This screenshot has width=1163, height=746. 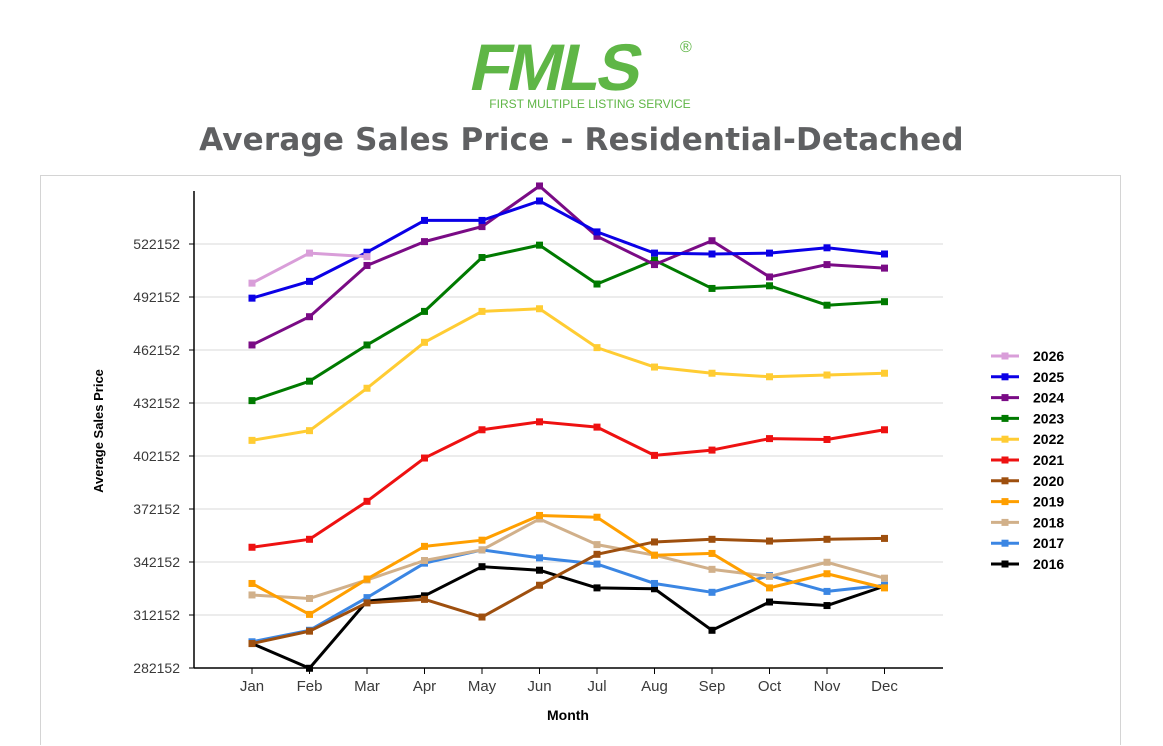 I want to click on legend-label: 2017, so click(x=1048, y=543).